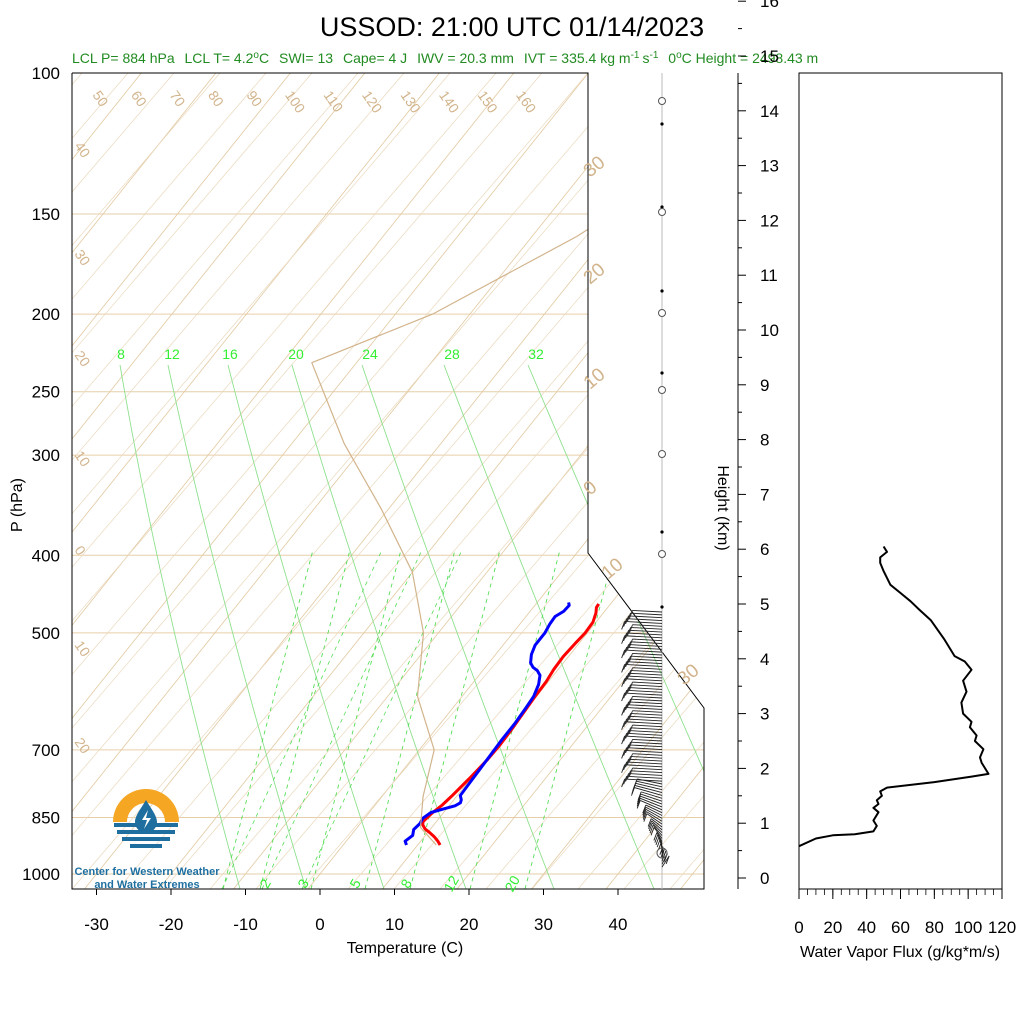 The width and height of the screenshot is (1024, 1024). Describe the element at coordinates (46, 817) in the screenshot. I see `pressure-tick-label: 850` at that location.